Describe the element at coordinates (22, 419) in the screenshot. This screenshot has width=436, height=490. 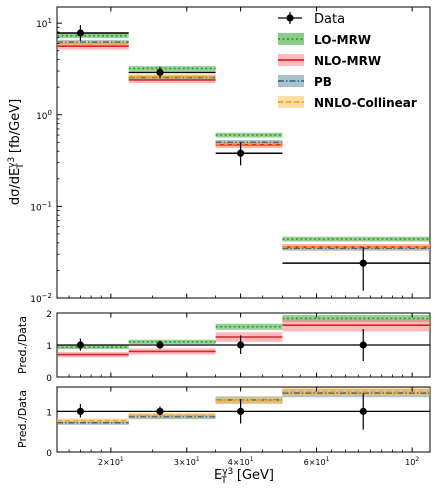
I see `ratio2-y-axis-label: Pred./Data` at that location.